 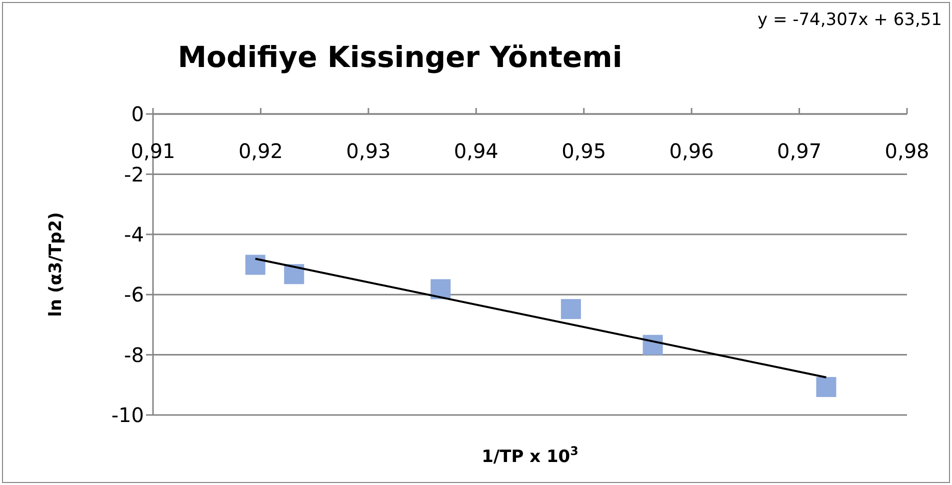 What do you see at coordinates (584, 151) in the screenshot?
I see `x-tick-label: 0,95` at bounding box center [584, 151].